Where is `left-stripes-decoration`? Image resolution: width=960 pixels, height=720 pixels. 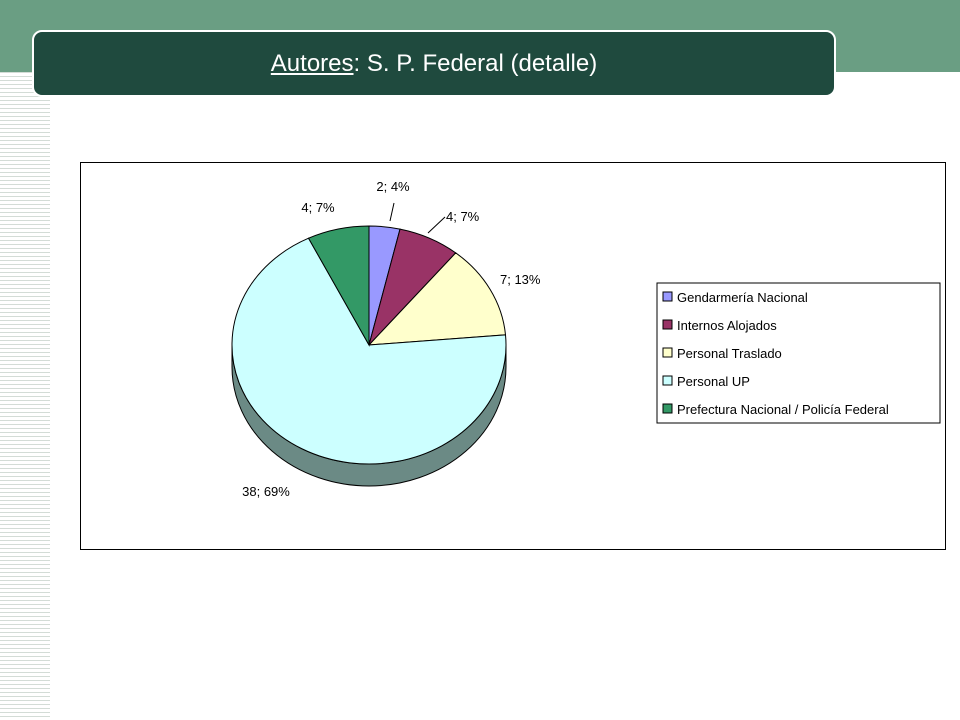 left-stripes-decoration is located at coordinates (25, 396).